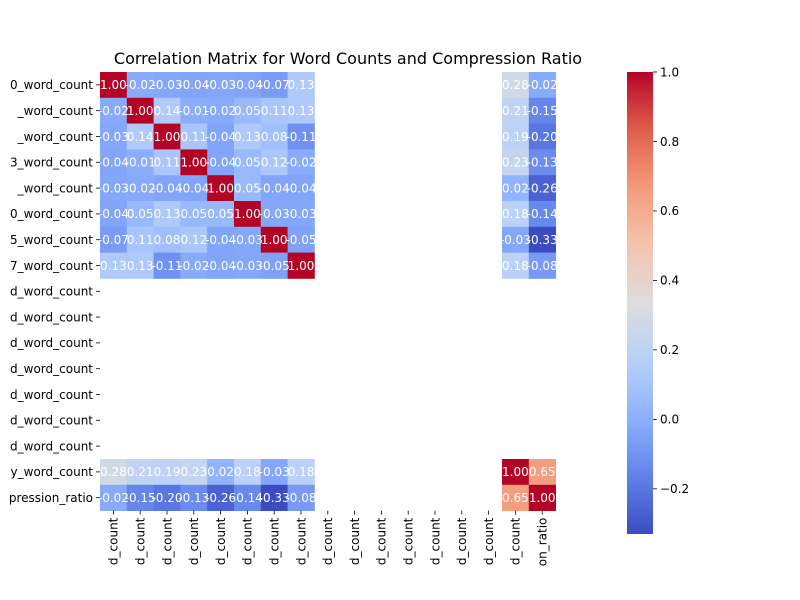 The width and height of the screenshot is (800, 600). I want to click on y-tick-label: 5_word_count, so click(51, 240).